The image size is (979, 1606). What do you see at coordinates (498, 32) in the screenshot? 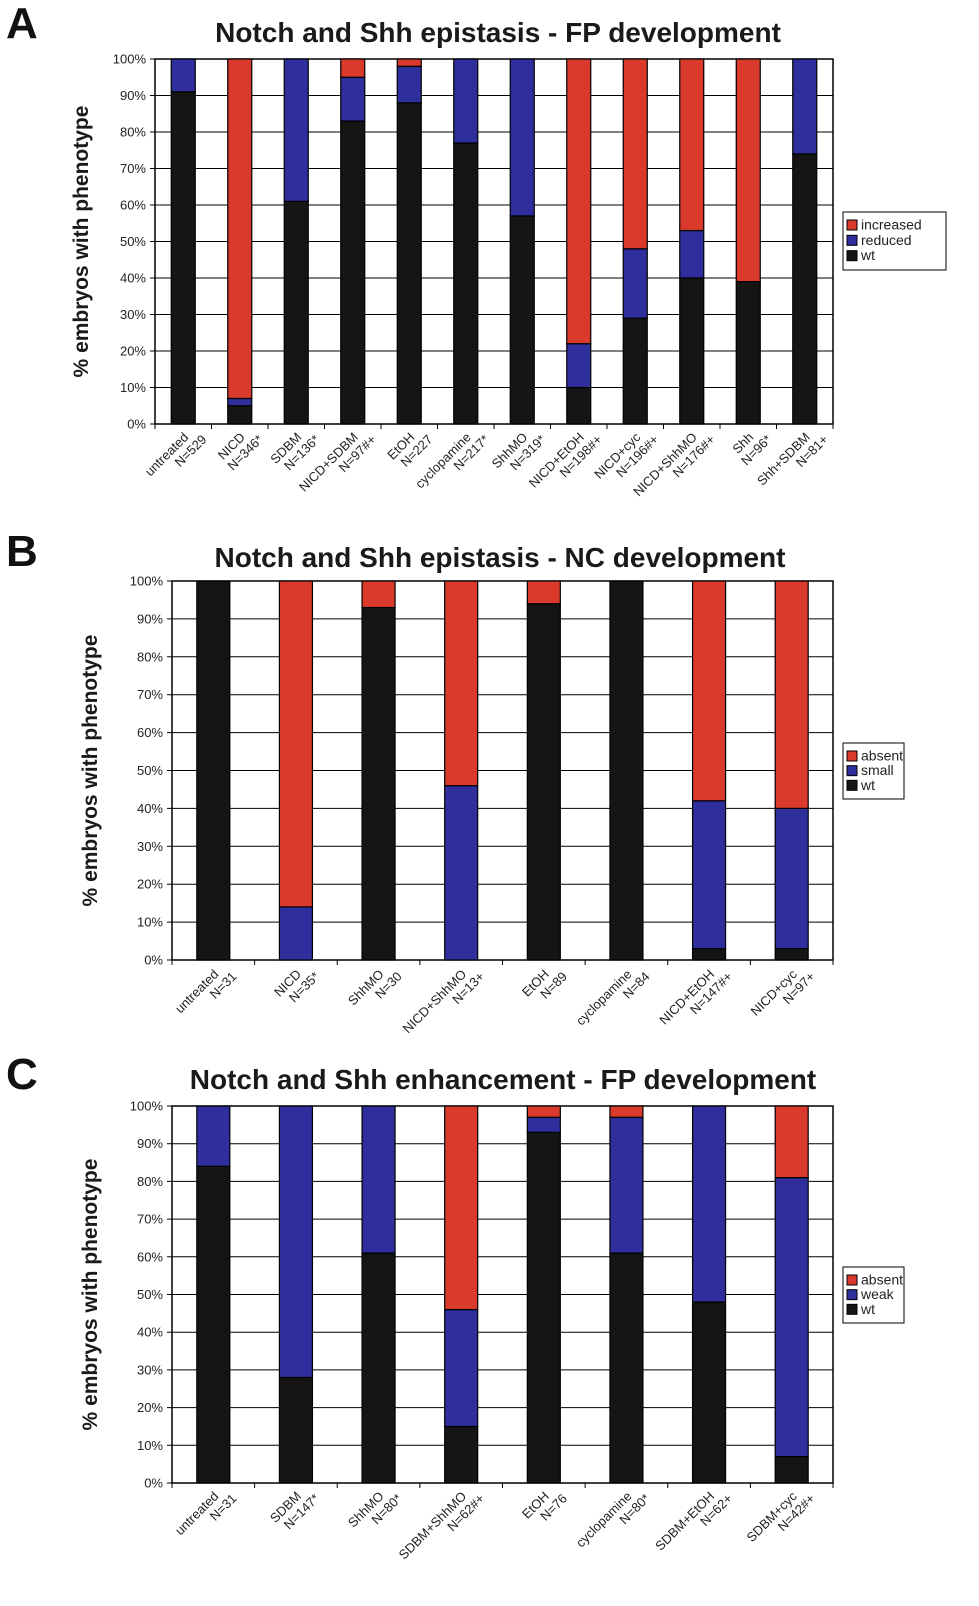
I see `chart-title: Notch and Shh epistasis - FP development` at bounding box center [498, 32].